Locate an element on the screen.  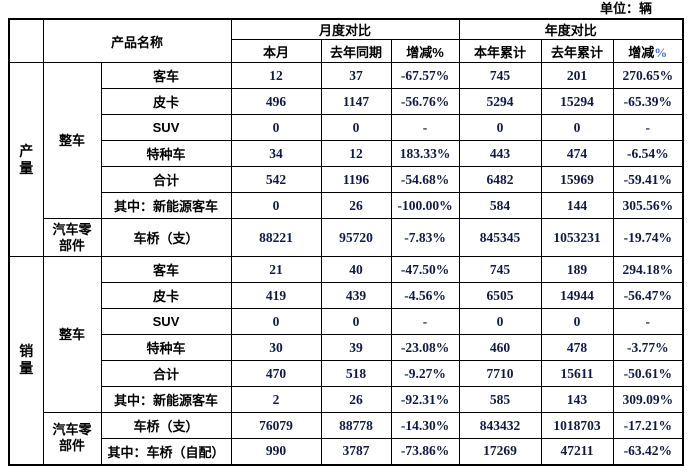
value-cell: 76079 is located at coordinates (276, 425).